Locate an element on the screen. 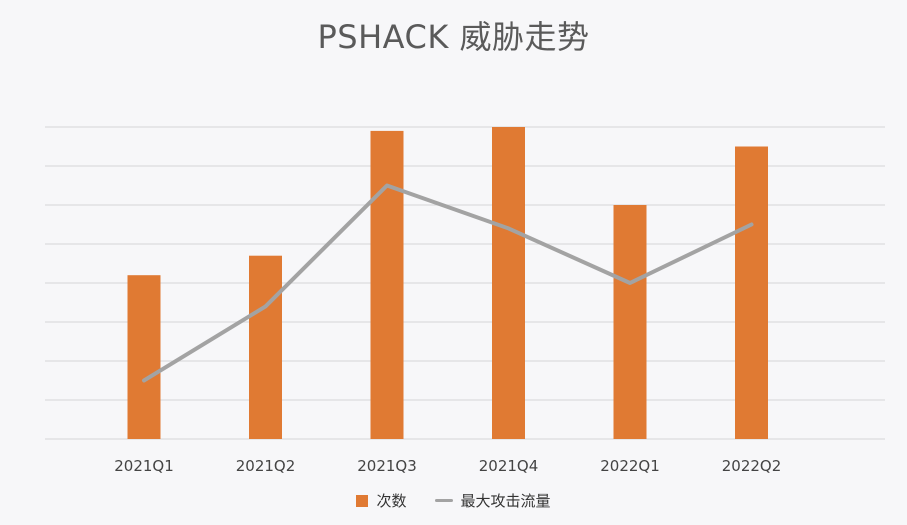 The height and width of the screenshot is (525, 907). chart-legend: 次数 最大攻击流量 is located at coordinates (453, 500).